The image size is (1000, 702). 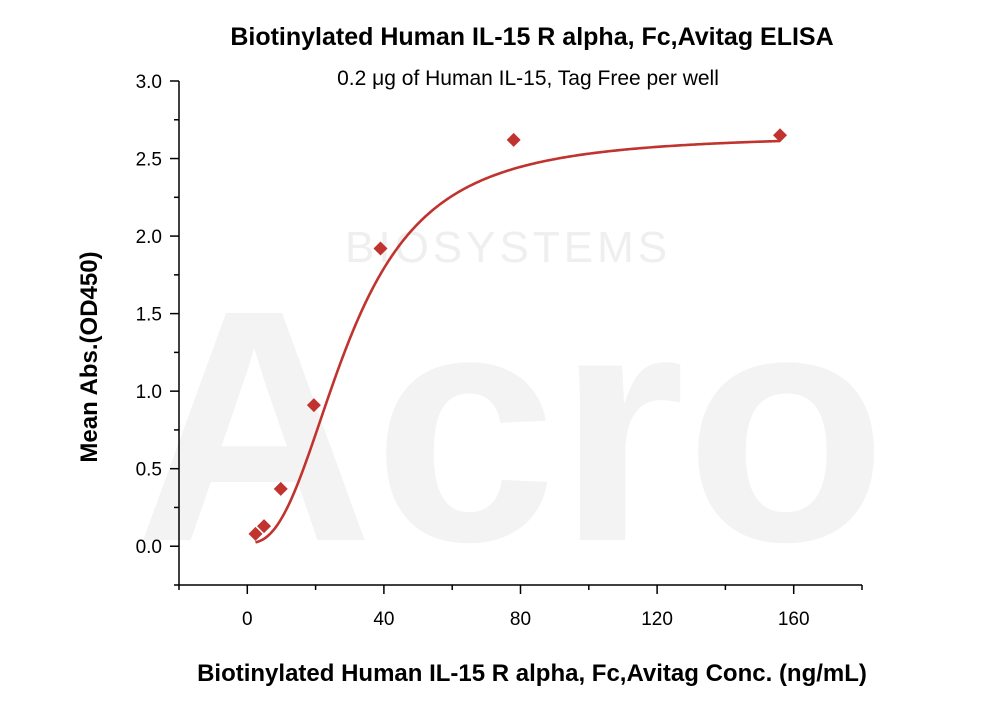 I want to click on x-tick-label: 120, so click(x=657, y=619).